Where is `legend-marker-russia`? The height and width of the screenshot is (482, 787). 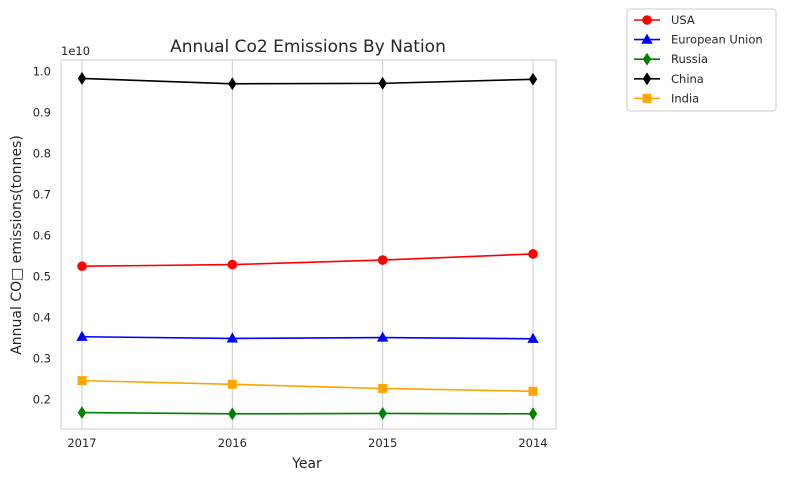 legend-marker-russia is located at coordinates (647, 59).